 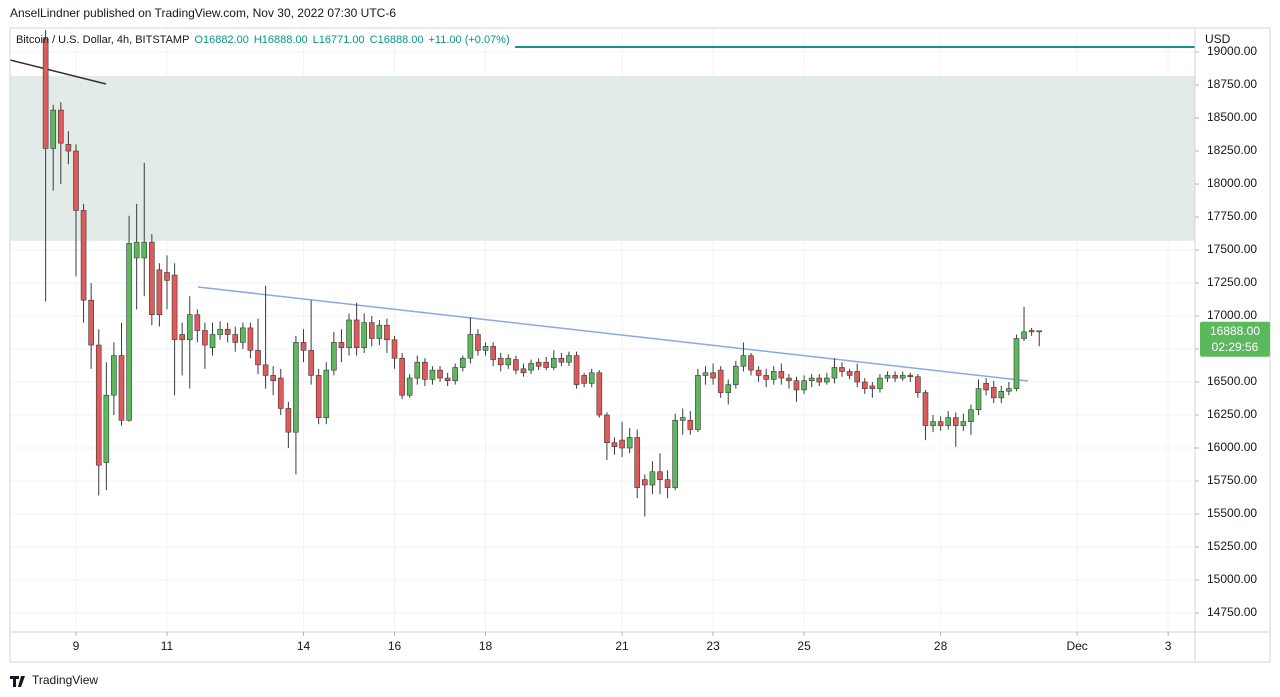 What do you see at coordinates (1218, 39) in the screenshot?
I see `y-axis-label: USD` at bounding box center [1218, 39].